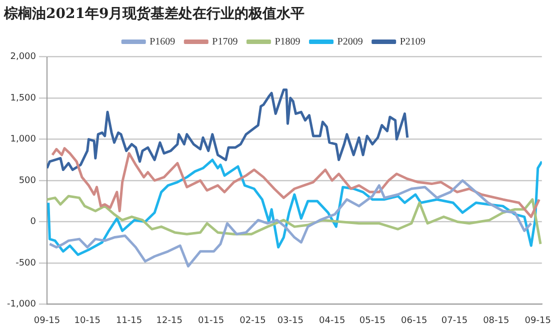 This screenshot has height=333, width=554. Describe the element at coordinates (154, 13) in the screenshot. I see `chart-title: 棕榈油2021年9月现货基差处在行业的极值水平` at that location.